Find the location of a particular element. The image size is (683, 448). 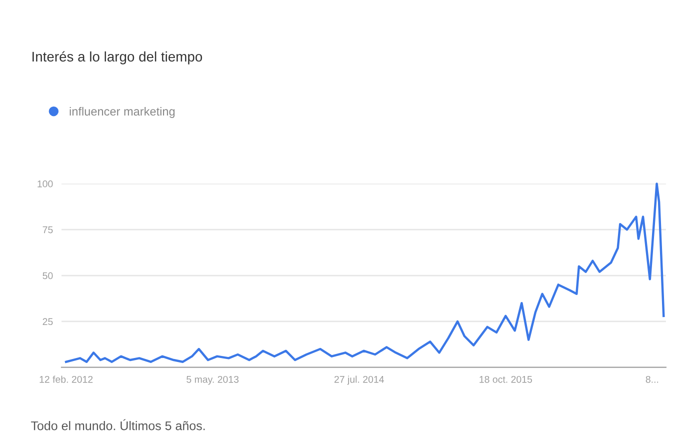

text: Todo el mundo. Últimos 5 años. is located at coordinates (118, 424).